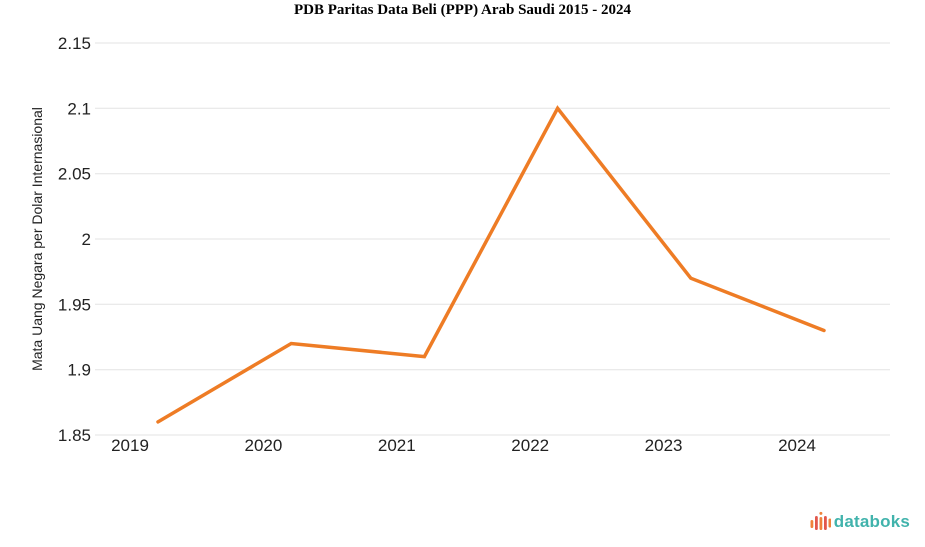 The width and height of the screenshot is (925, 547). What do you see at coordinates (74, 435) in the screenshot?
I see `y-tick-label: 1.85` at bounding box center [74, 435].